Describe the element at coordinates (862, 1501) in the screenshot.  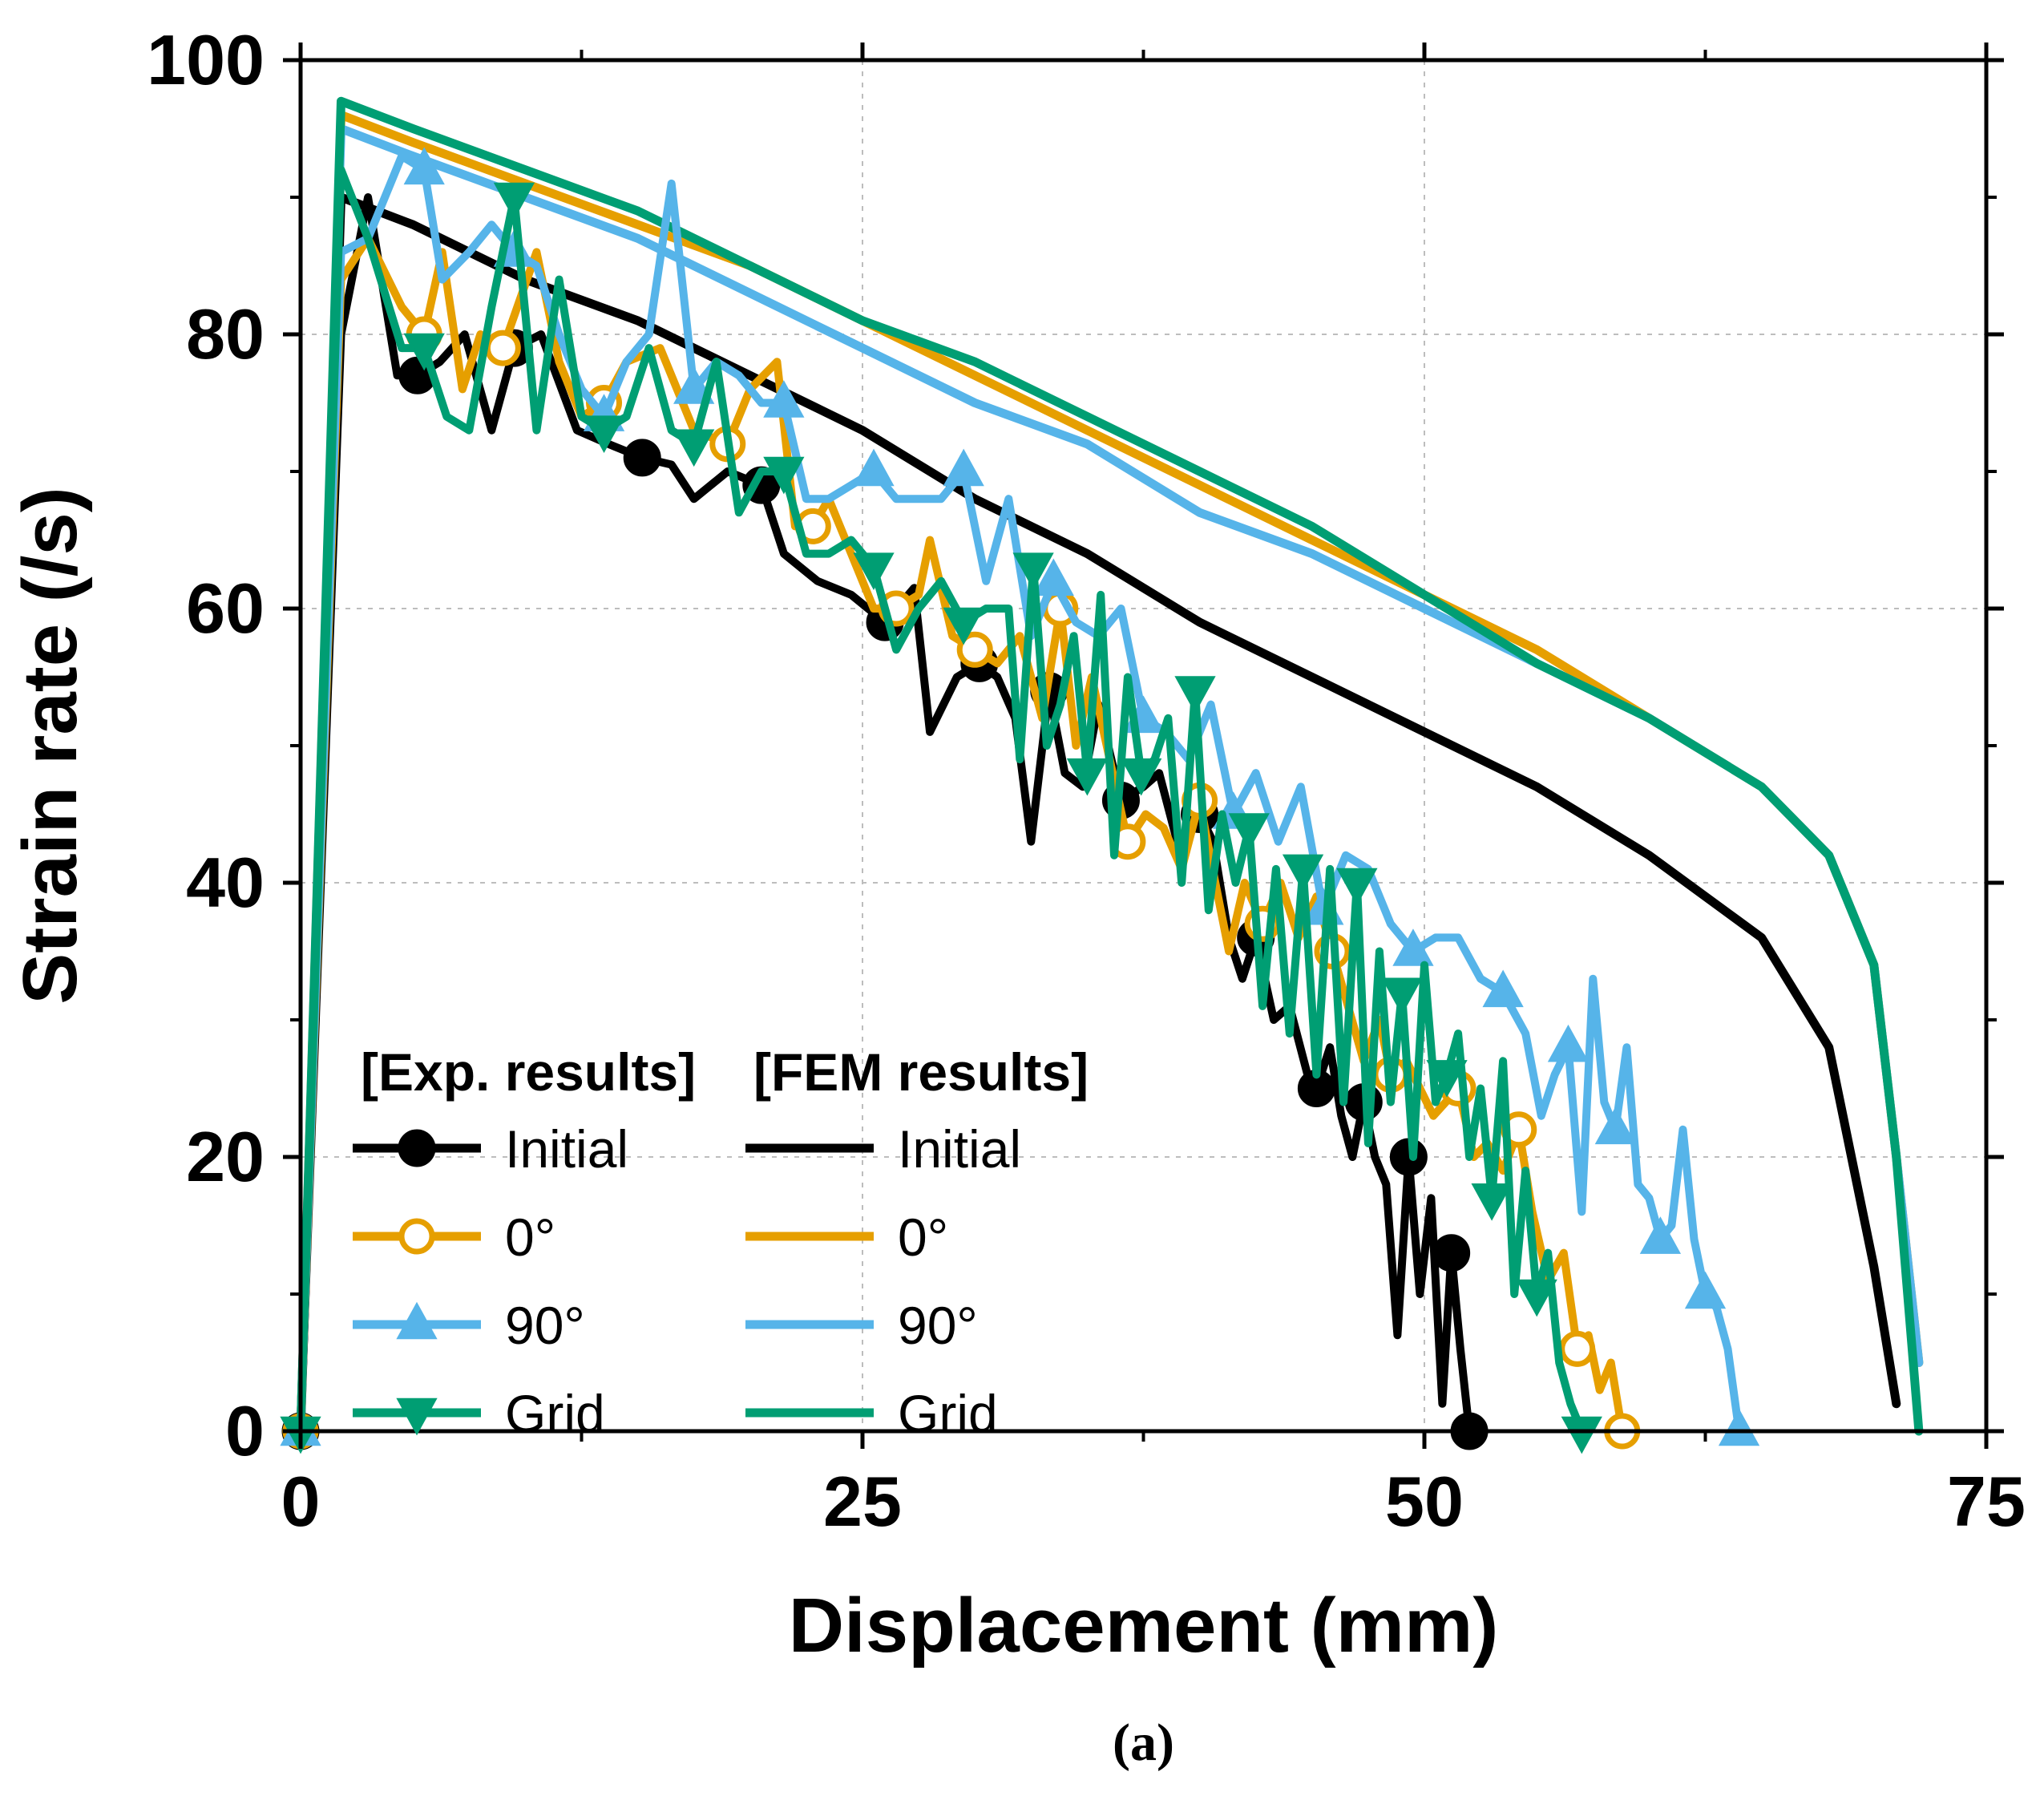
I see `x-tick-label: 25` at that location.